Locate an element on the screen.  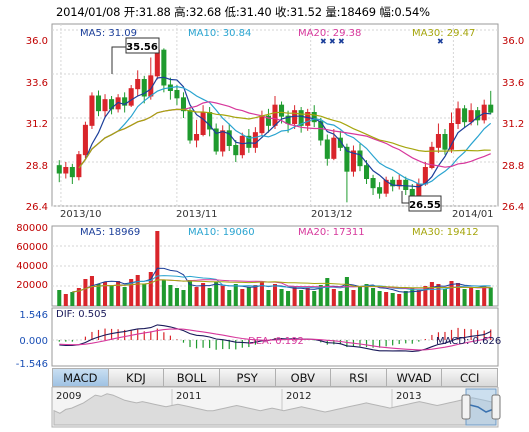
macd-legend: DIF: 0.505 DEA: 0.192 MACD: 0.626 is located at coordinates (278, 328).